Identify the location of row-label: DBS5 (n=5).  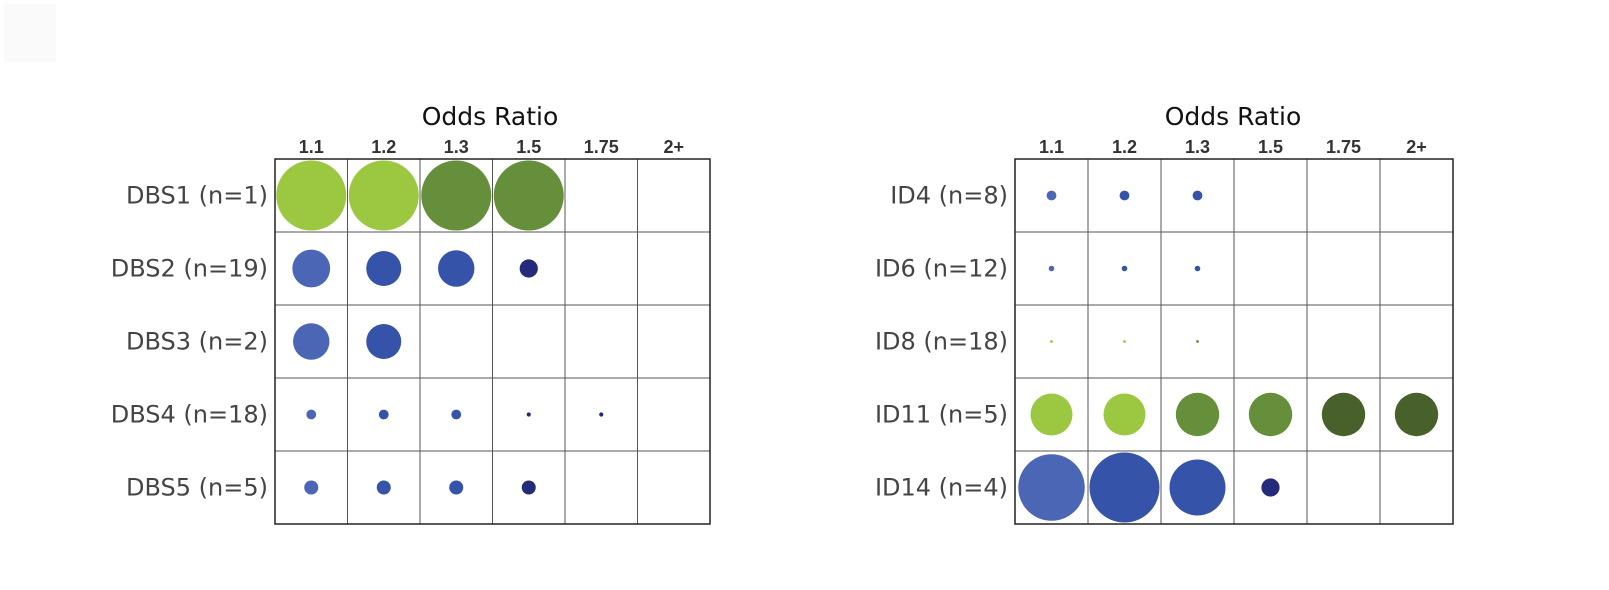
(197, 488).